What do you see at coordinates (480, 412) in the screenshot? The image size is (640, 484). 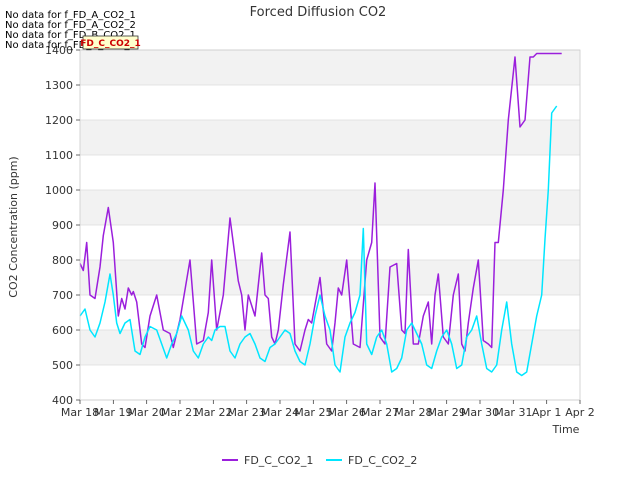 I see `x-tick-label: Mar 30` at bounding box center [480, 412].